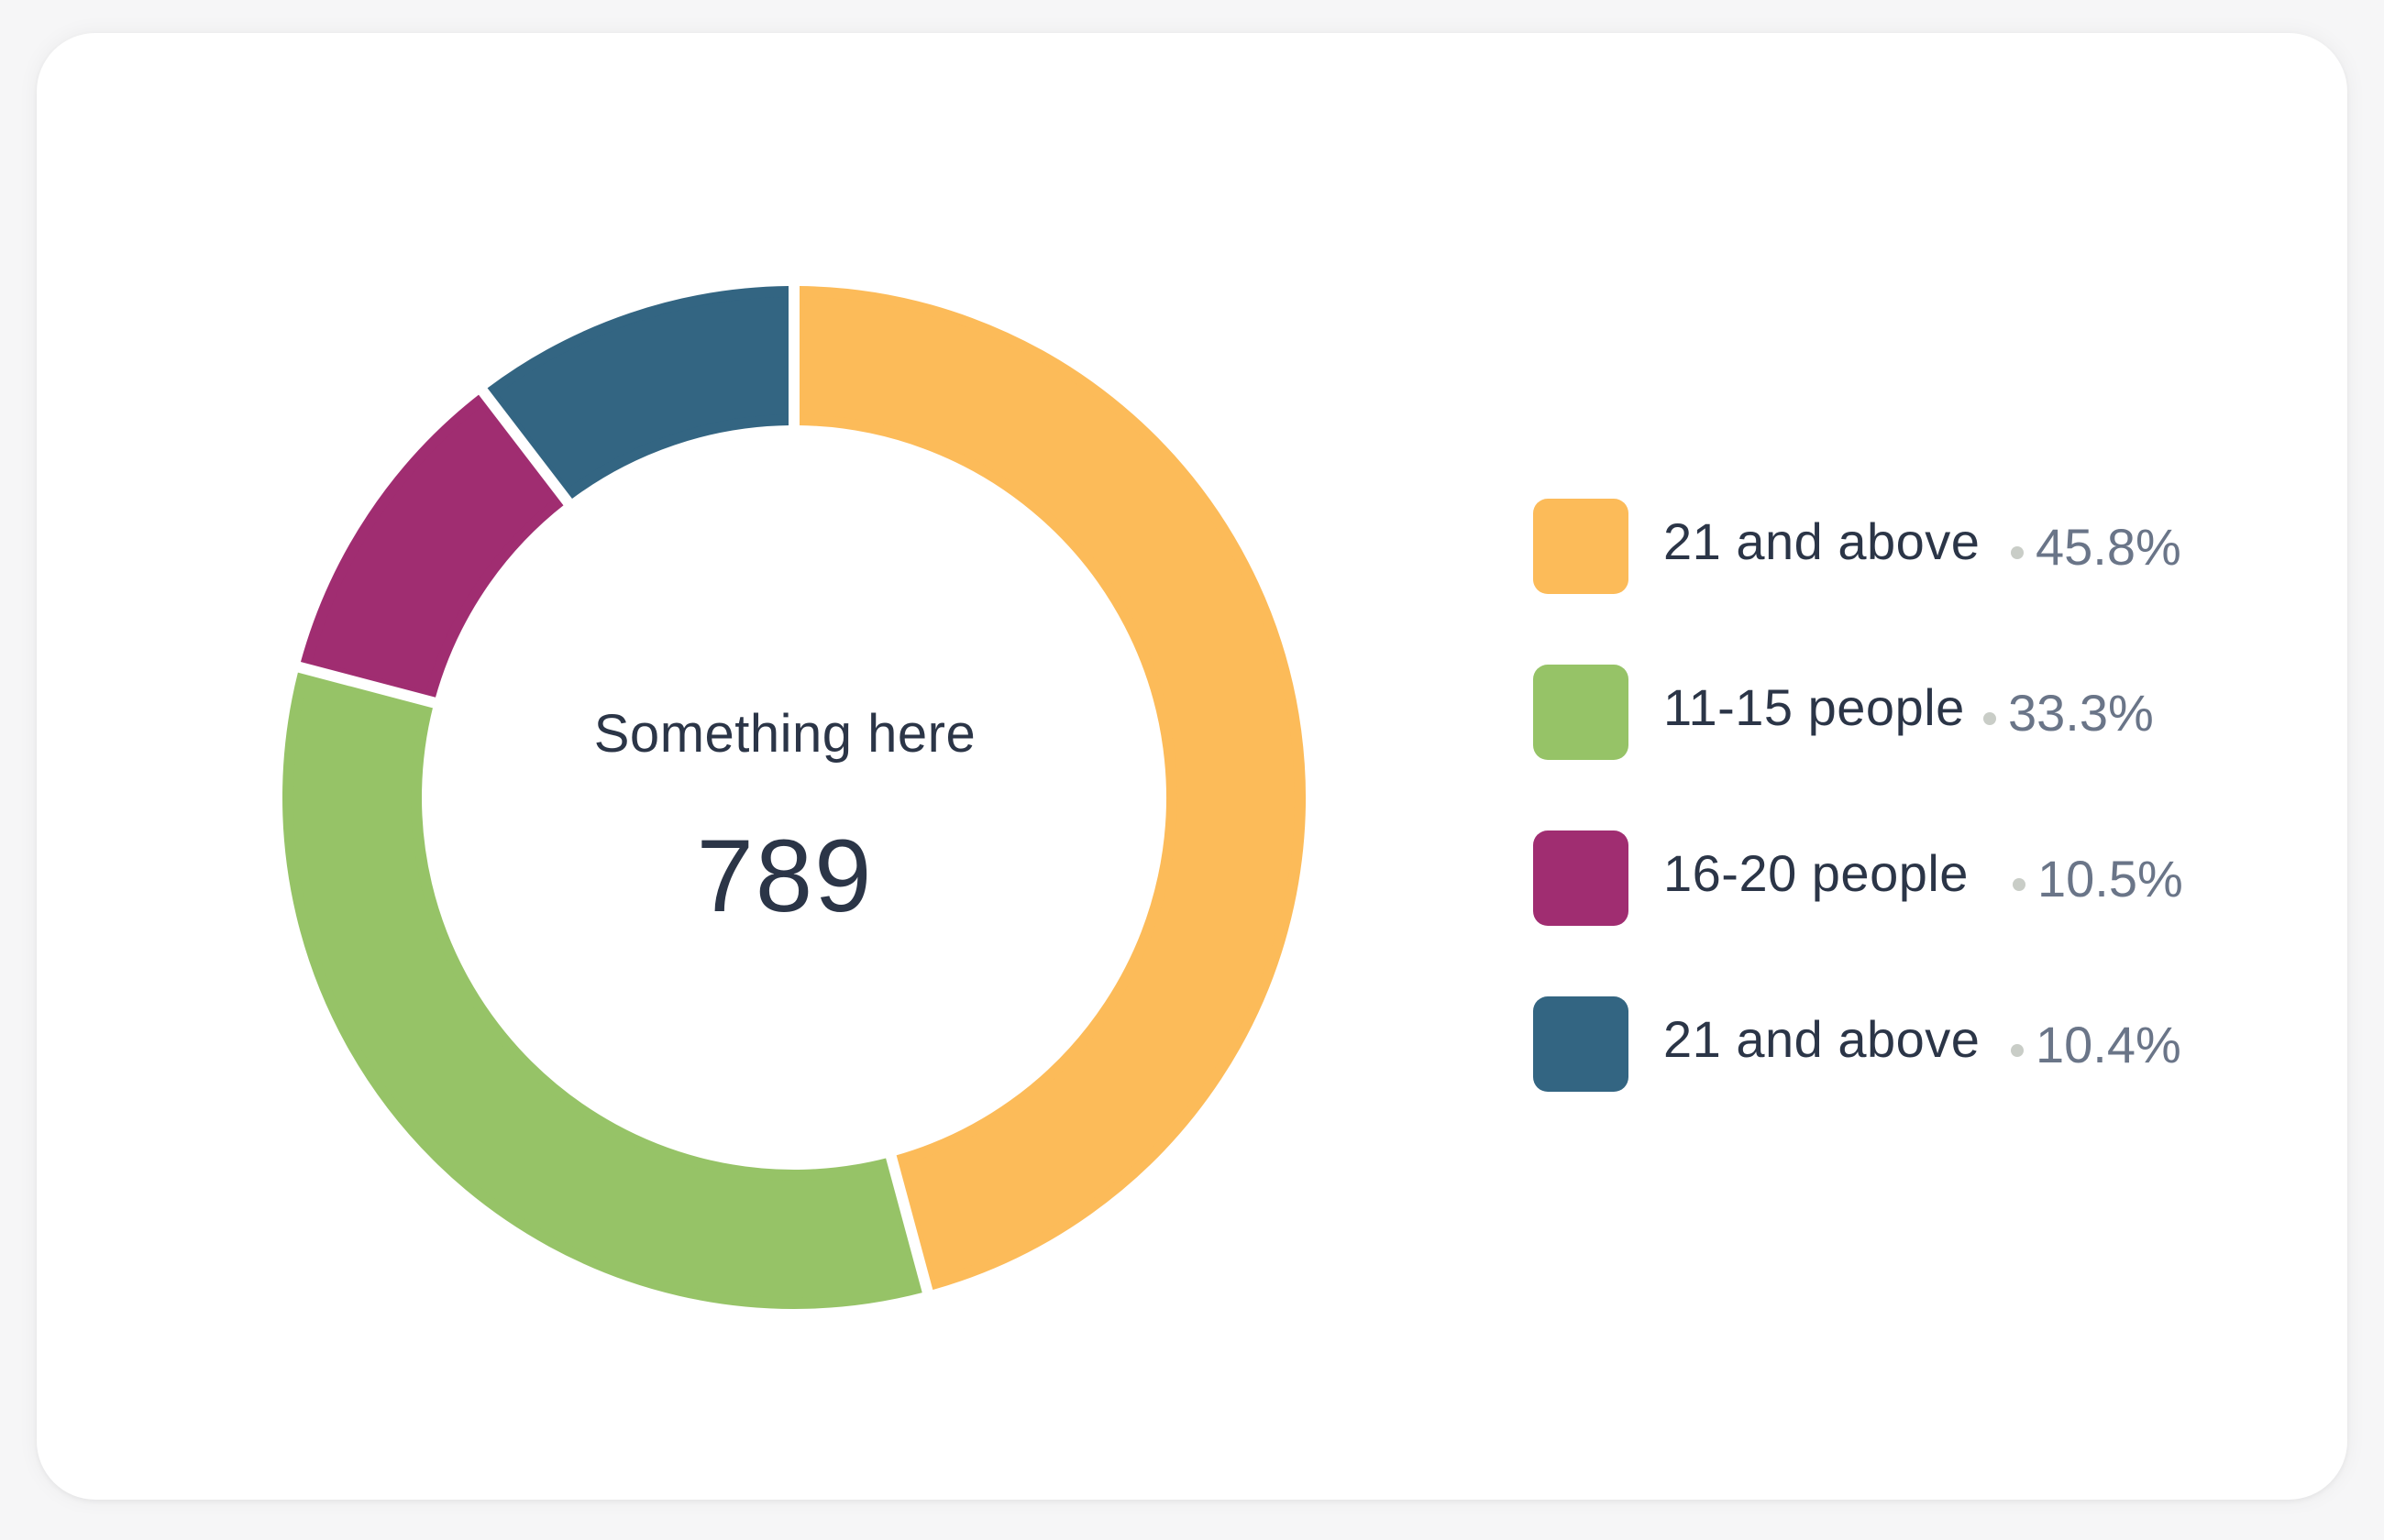 The height and width of the screenshot is (1540, 2384). I want to click on legend-item: 11-15 people 33.3%, so click(1909, 712).